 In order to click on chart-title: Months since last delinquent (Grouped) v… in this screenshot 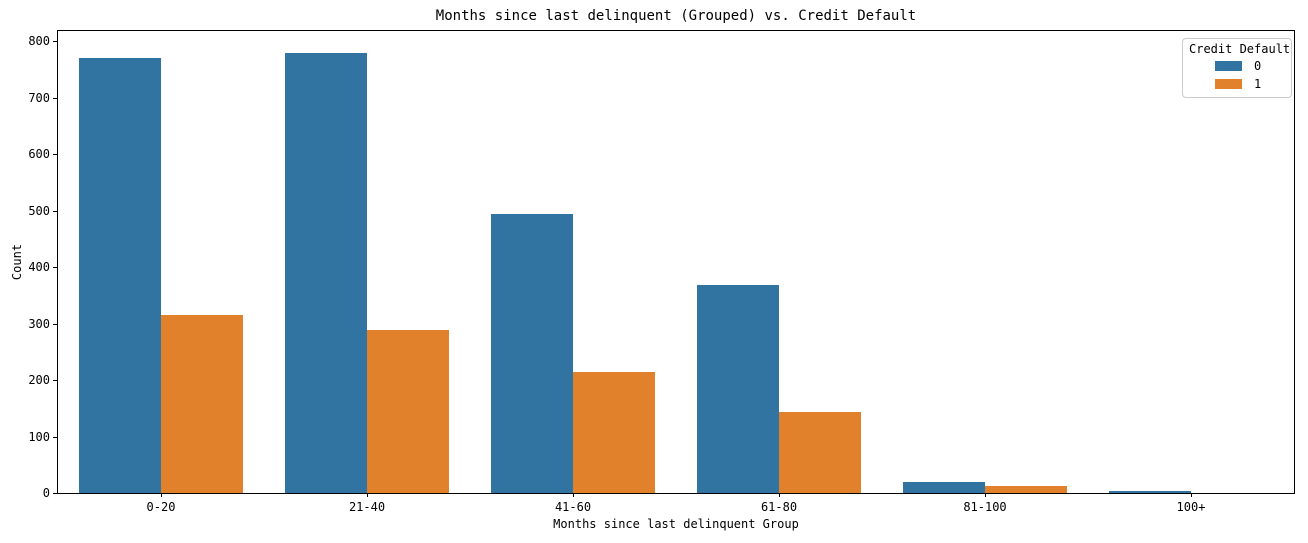, I will do `click(676, 16)`.